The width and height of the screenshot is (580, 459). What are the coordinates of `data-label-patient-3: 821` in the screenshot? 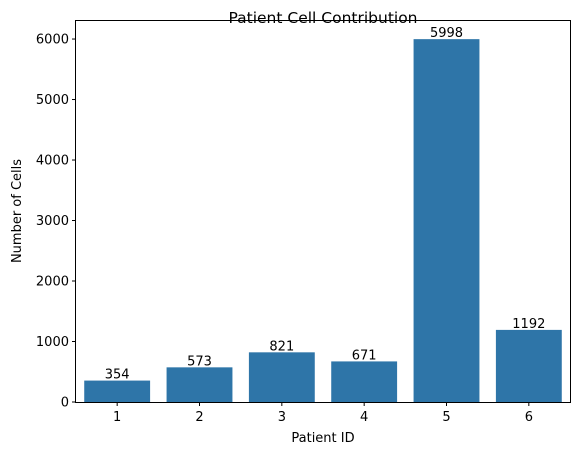 It's located at (281, 346).